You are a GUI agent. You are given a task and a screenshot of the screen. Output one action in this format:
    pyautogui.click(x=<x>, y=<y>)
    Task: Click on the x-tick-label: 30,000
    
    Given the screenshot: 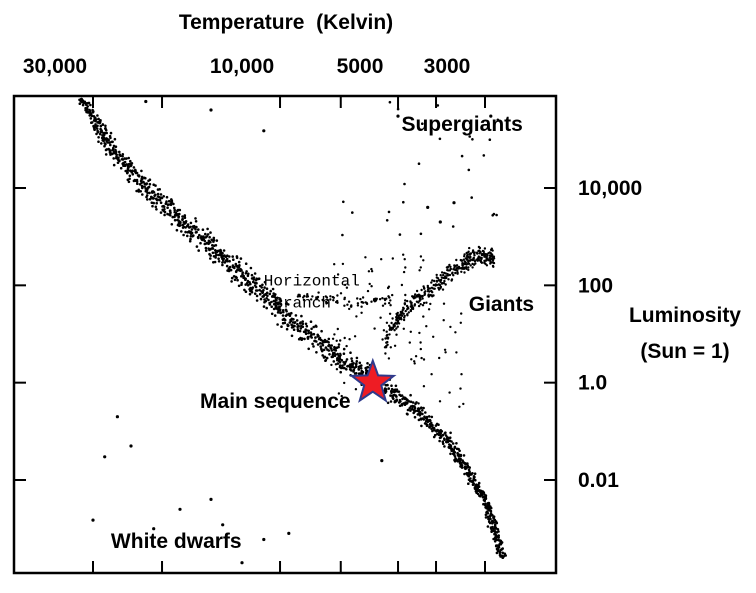 What is the action you would take?
    pyautogui.click(x=55, y=66)
    